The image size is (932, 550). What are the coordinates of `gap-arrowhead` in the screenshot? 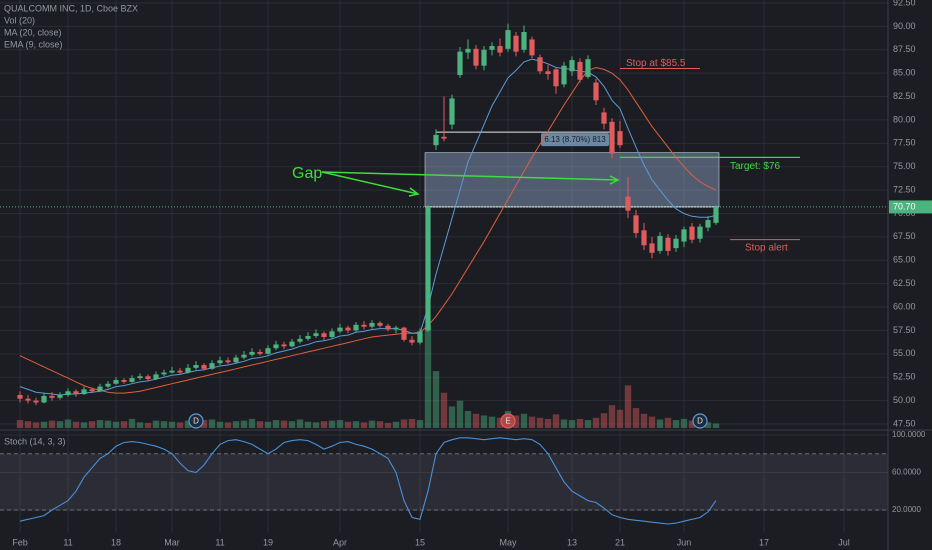 It's located at (614, 180).